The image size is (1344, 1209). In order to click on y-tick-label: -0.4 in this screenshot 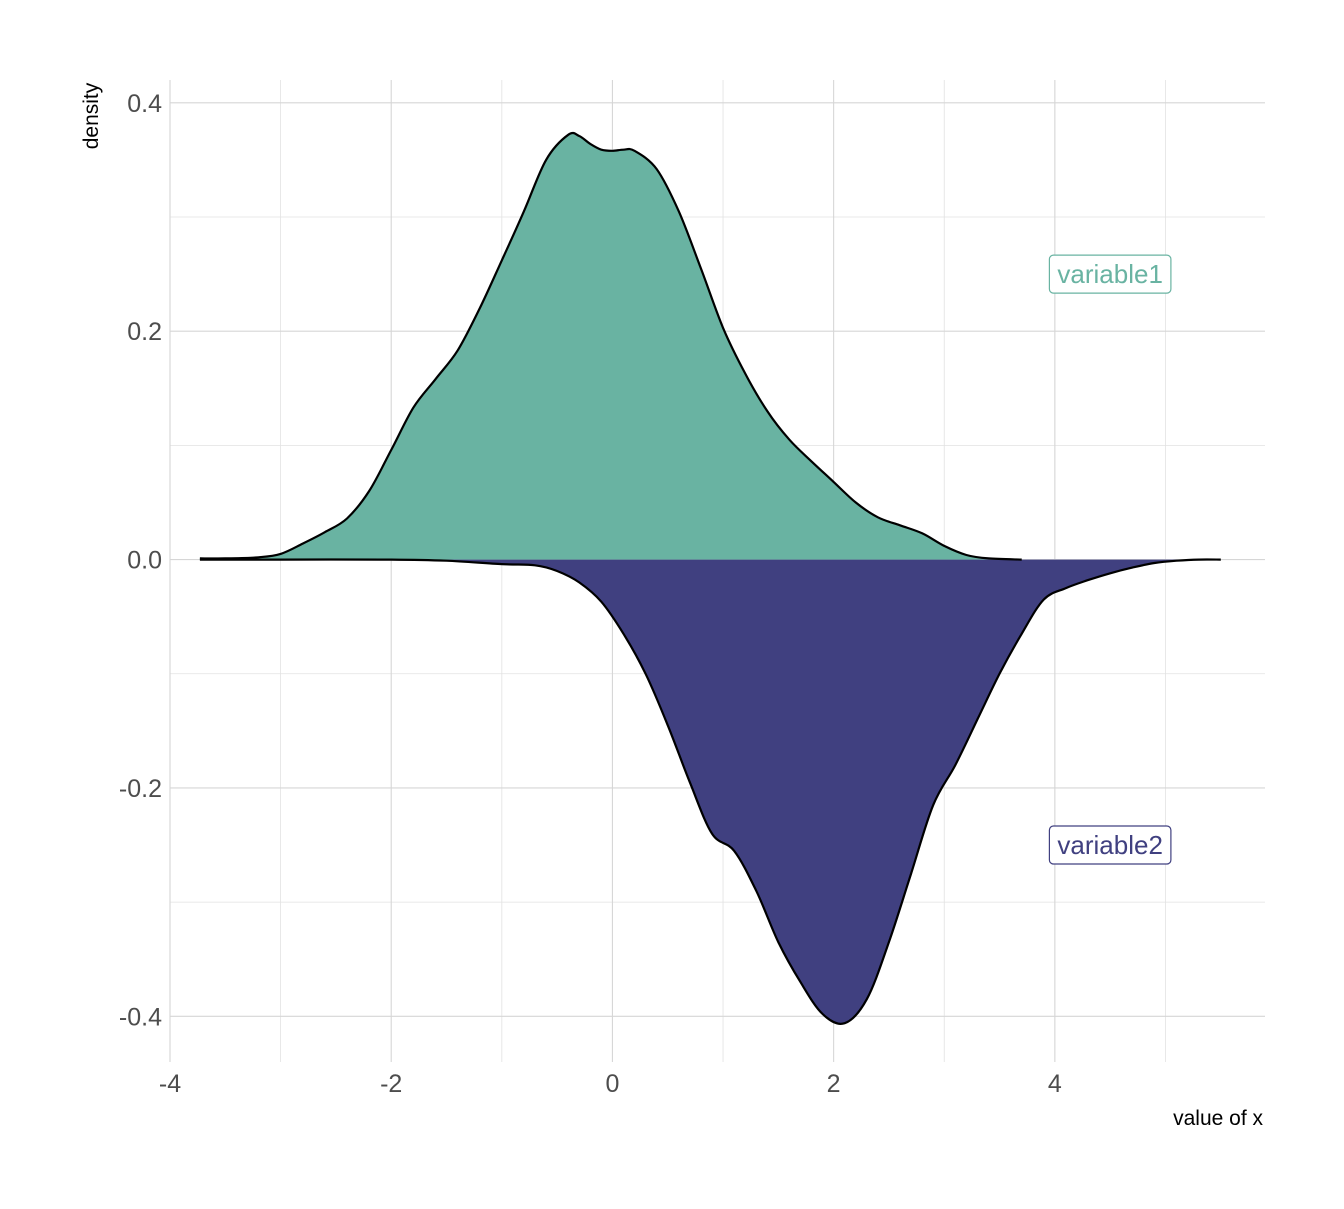, I will do `click(140, 1017)`.